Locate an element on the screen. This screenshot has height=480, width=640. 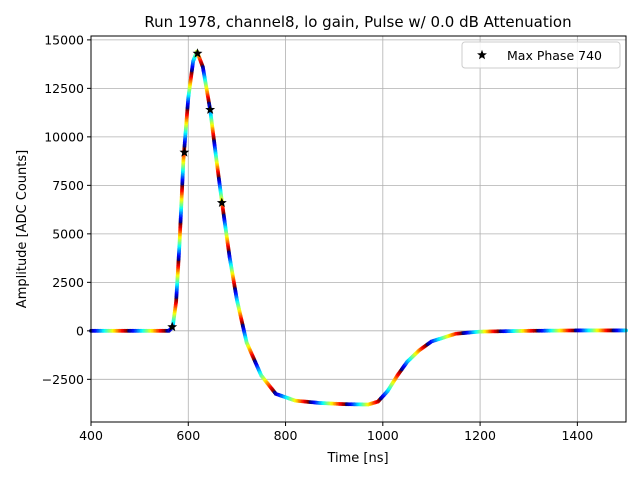
y-axis-label: Amplitude [ADC Counts] is located at coordinates (22, 229).